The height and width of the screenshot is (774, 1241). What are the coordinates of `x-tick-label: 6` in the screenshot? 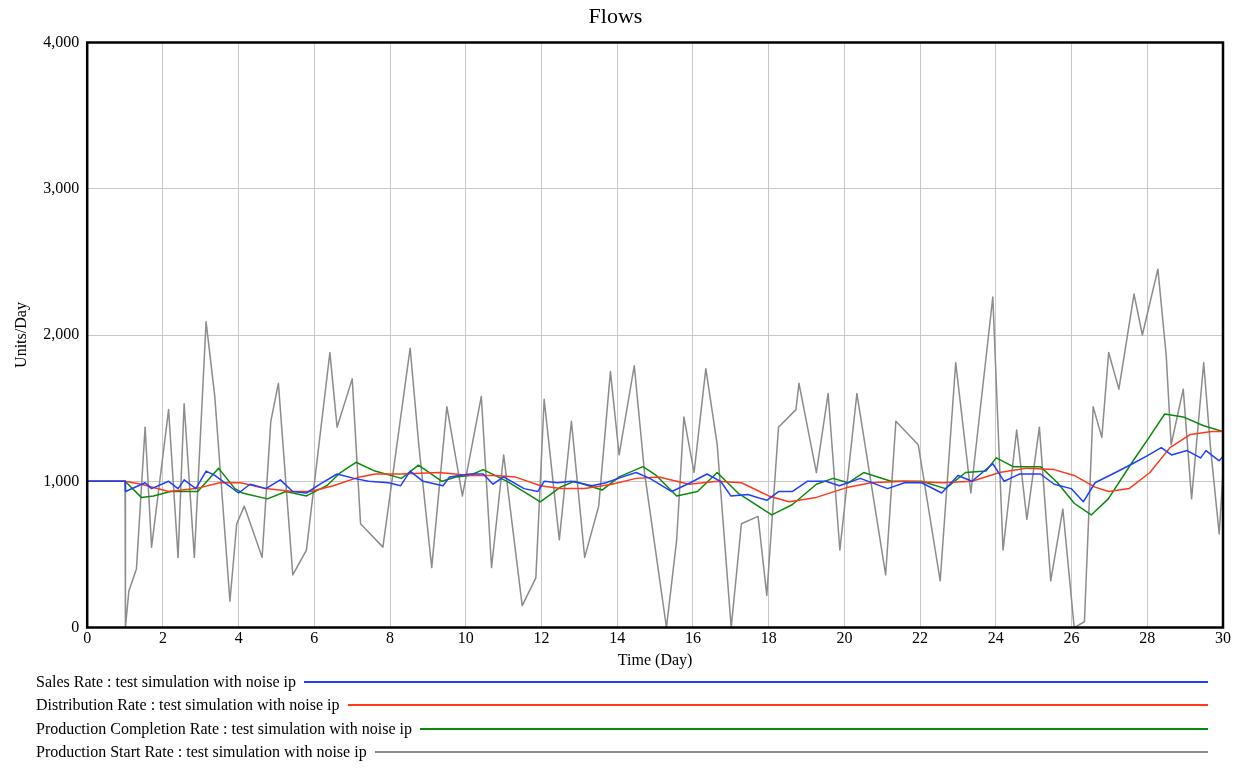 It's located at (314, 638).